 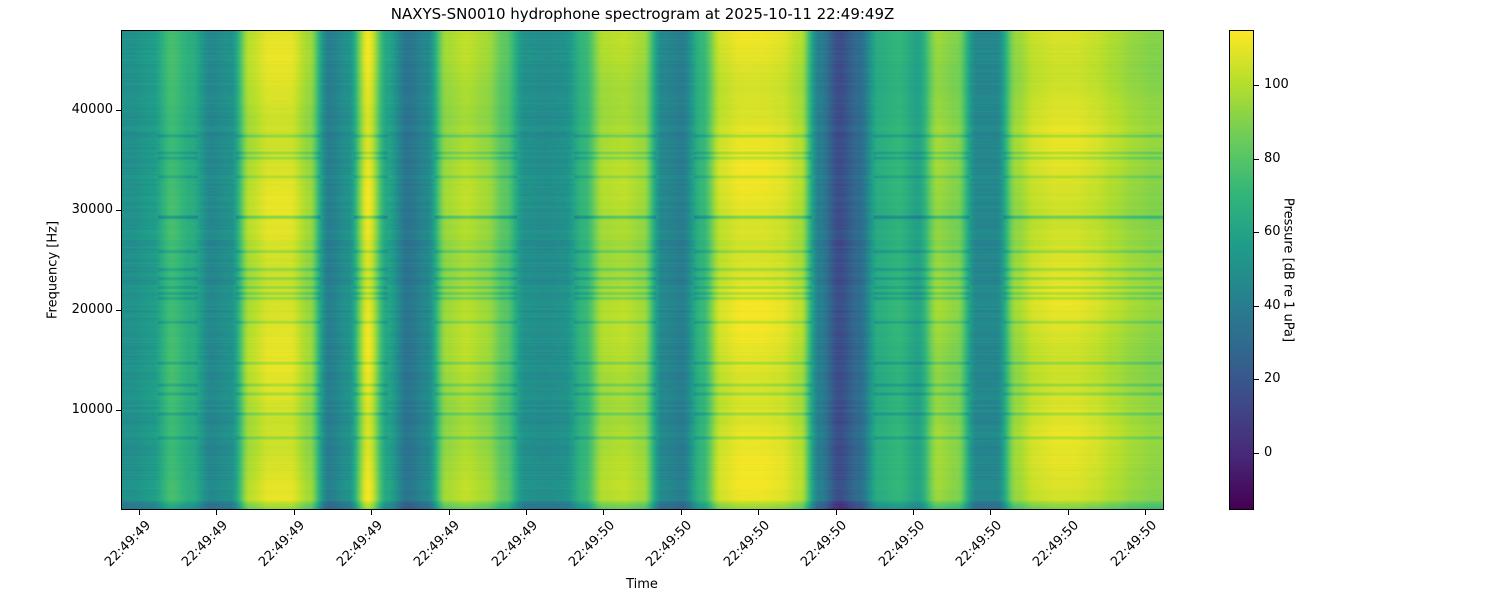 I want to click on colorbar-tick-label: 0, so click(x=1268, y=452).